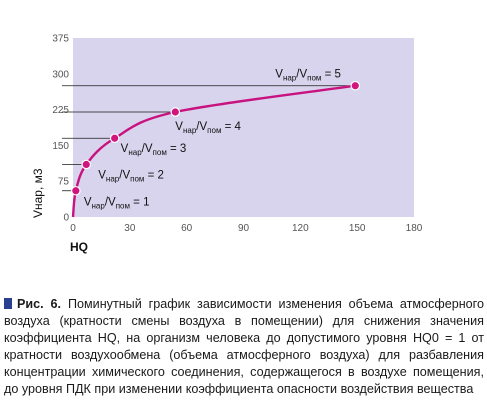  Describe the element at coordinates (60, 74) in the screenshot. I see `y-tick-label: 300` at that location.